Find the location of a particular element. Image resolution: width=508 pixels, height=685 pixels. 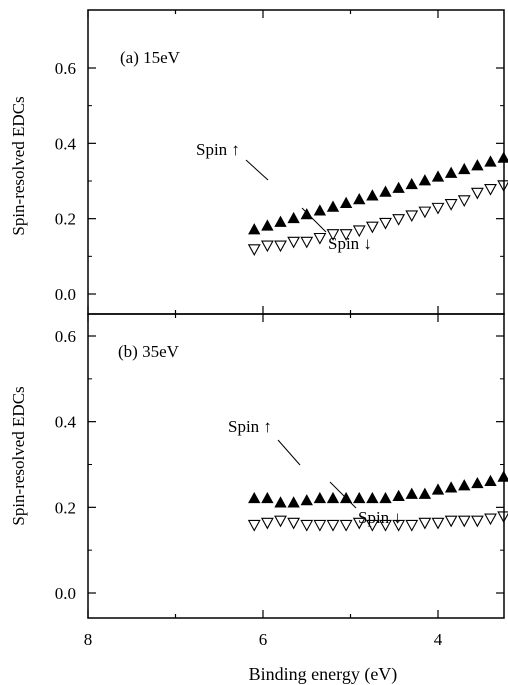

x-axis-label: Binding energy (eV) is located at coordinates (323, 674).